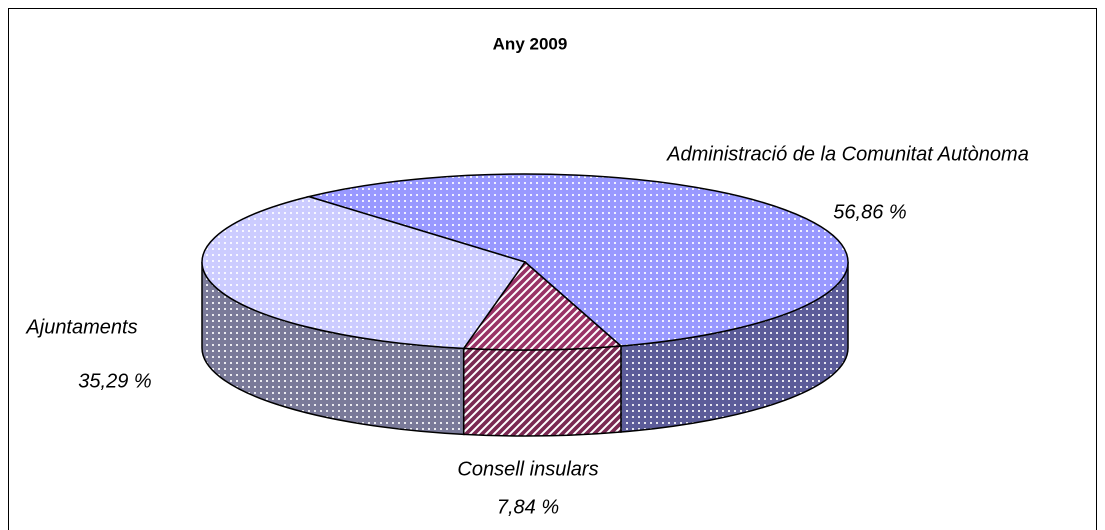 This screenshot has width=1105, height=530. Describe the element at coordinates (847, 154) in the screenshot. I see `slice-label: Administració de la Comunitat Autònoma` at that location.